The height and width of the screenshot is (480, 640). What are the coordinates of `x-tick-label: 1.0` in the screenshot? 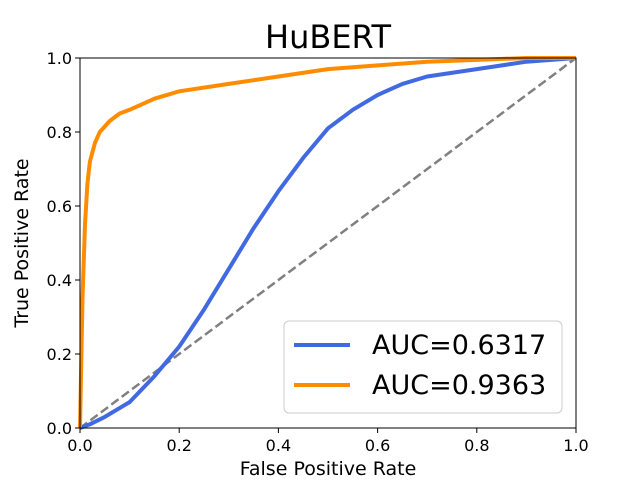 It's located at (575, 445).